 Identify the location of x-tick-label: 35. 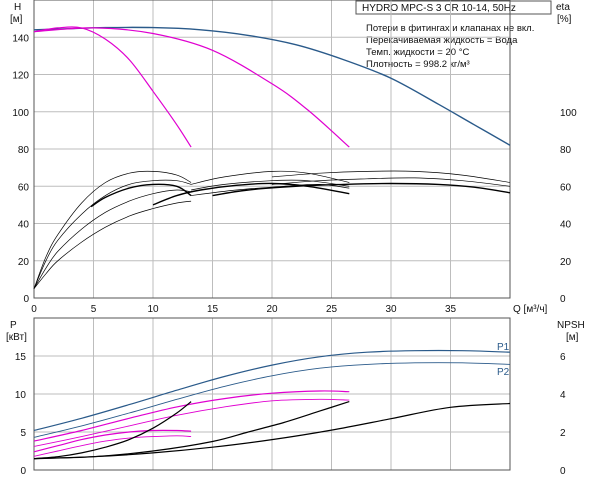
(451, 309).